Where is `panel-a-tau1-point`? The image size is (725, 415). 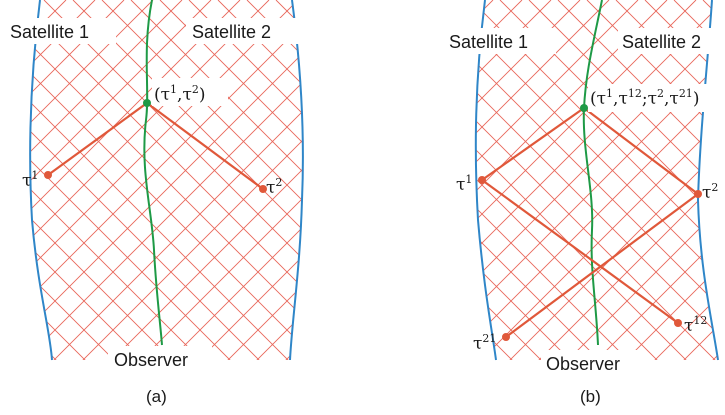 panel-a-tau1-point is located at coordinates (48, 175).